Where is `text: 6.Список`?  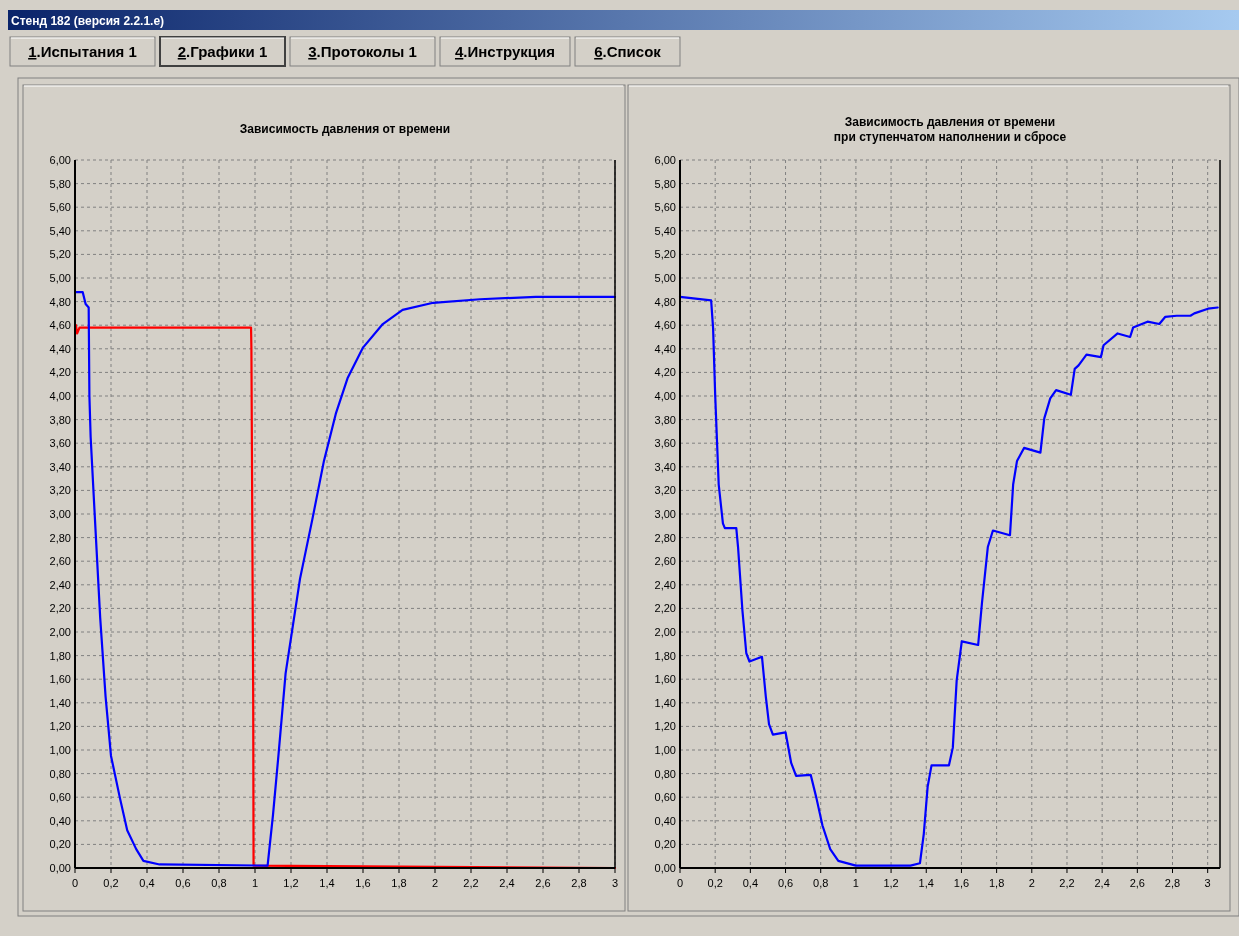 text: 6.Список is located at coordinates (628, 51).